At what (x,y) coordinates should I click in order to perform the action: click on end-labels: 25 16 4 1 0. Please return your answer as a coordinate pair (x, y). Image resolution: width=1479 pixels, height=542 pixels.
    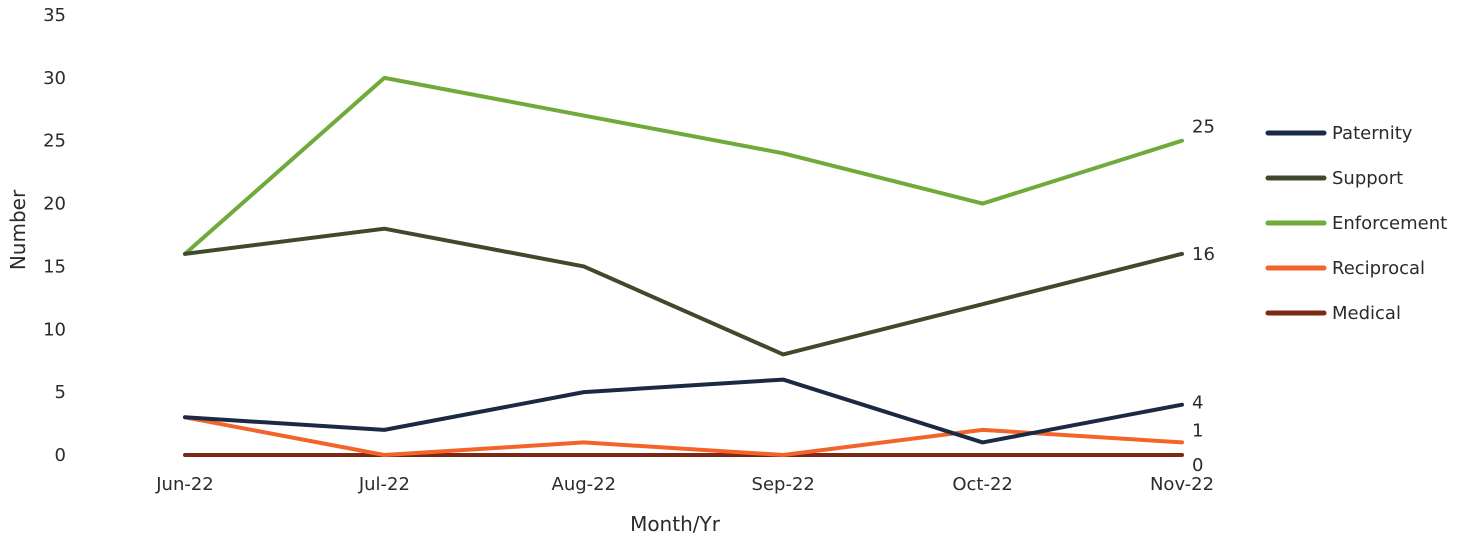
    Looking at the image, I should click on (1203, 296).